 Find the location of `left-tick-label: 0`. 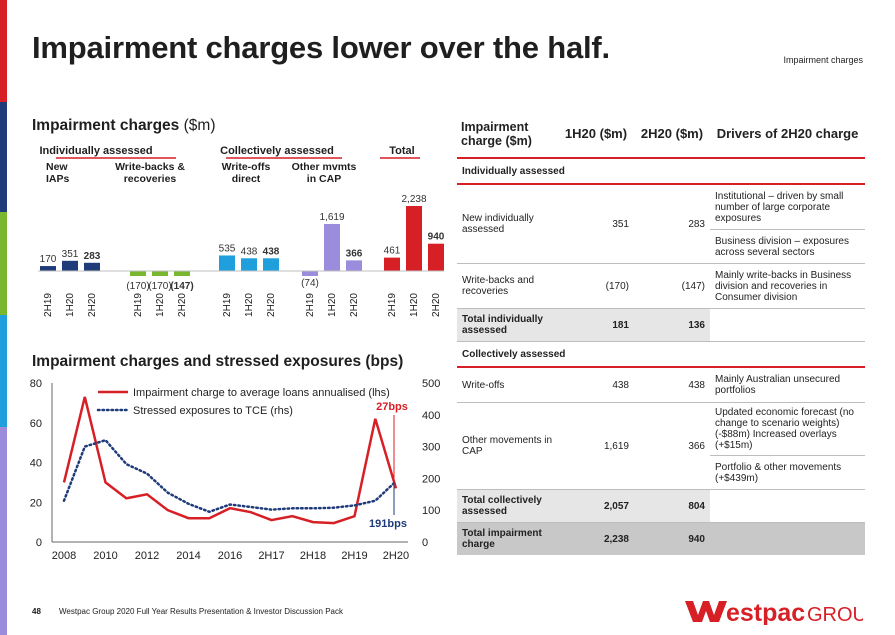

left-tick-label: 0 is located at coordinates (39, 543).